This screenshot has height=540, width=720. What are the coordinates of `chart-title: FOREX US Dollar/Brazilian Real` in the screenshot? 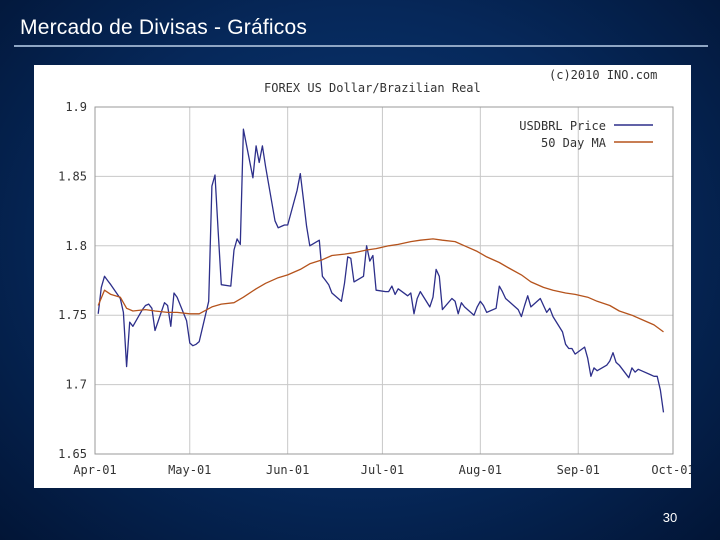 It's located at (372, 88).